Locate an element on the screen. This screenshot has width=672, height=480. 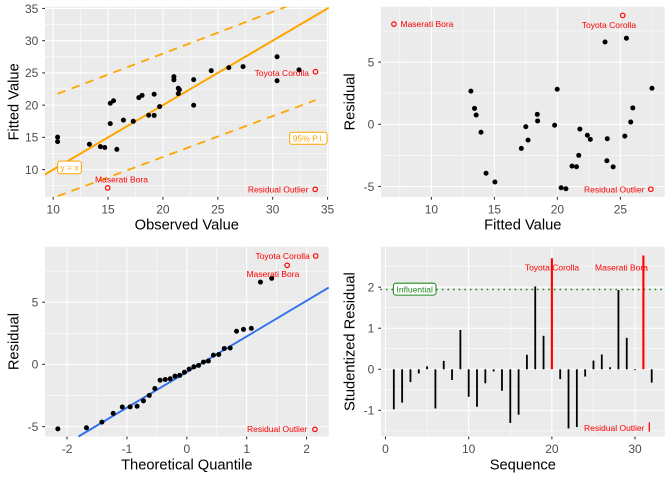
svg-text: -2 is located at coordinates (67, 449).